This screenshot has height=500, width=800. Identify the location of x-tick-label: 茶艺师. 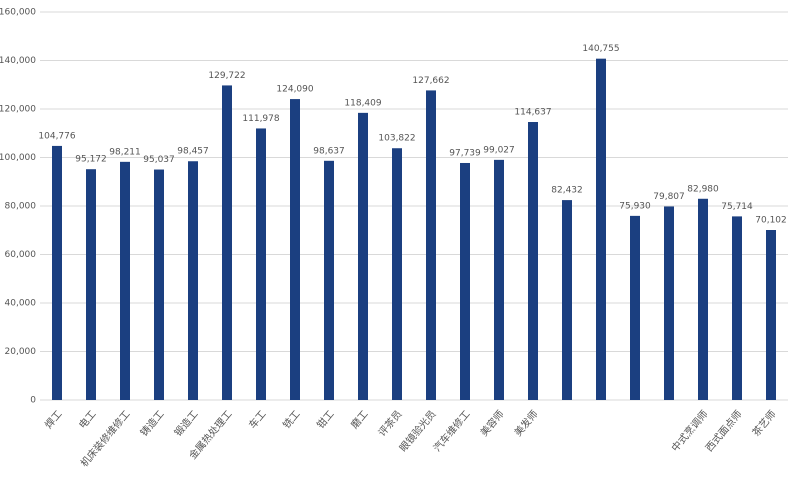
(763, 423).